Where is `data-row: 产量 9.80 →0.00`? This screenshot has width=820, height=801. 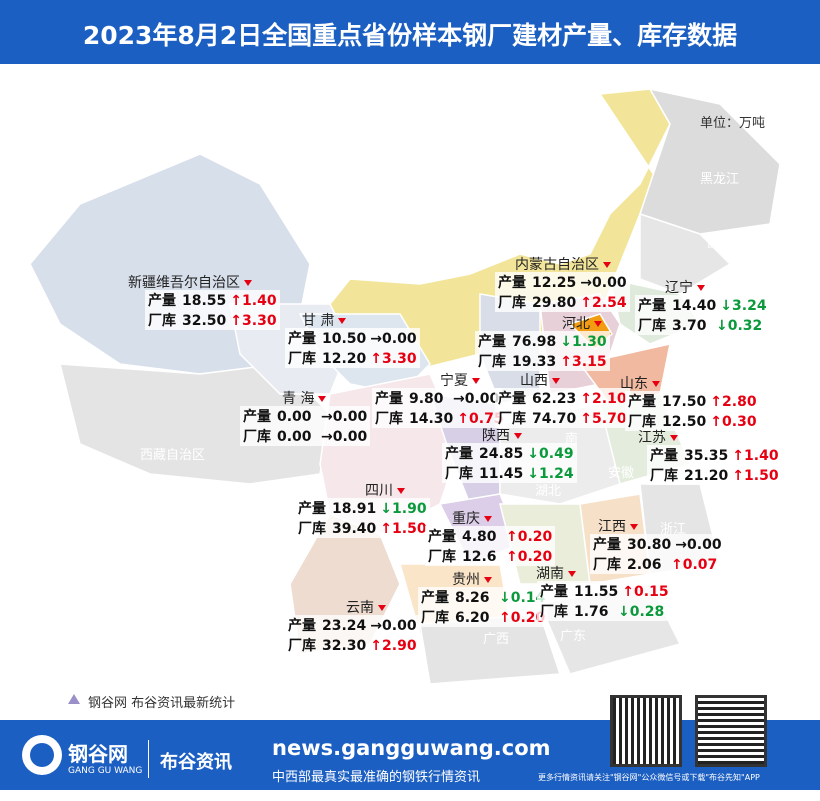 data-row: 产量 9.80 →0.00 is located at coordinates (437, 398).